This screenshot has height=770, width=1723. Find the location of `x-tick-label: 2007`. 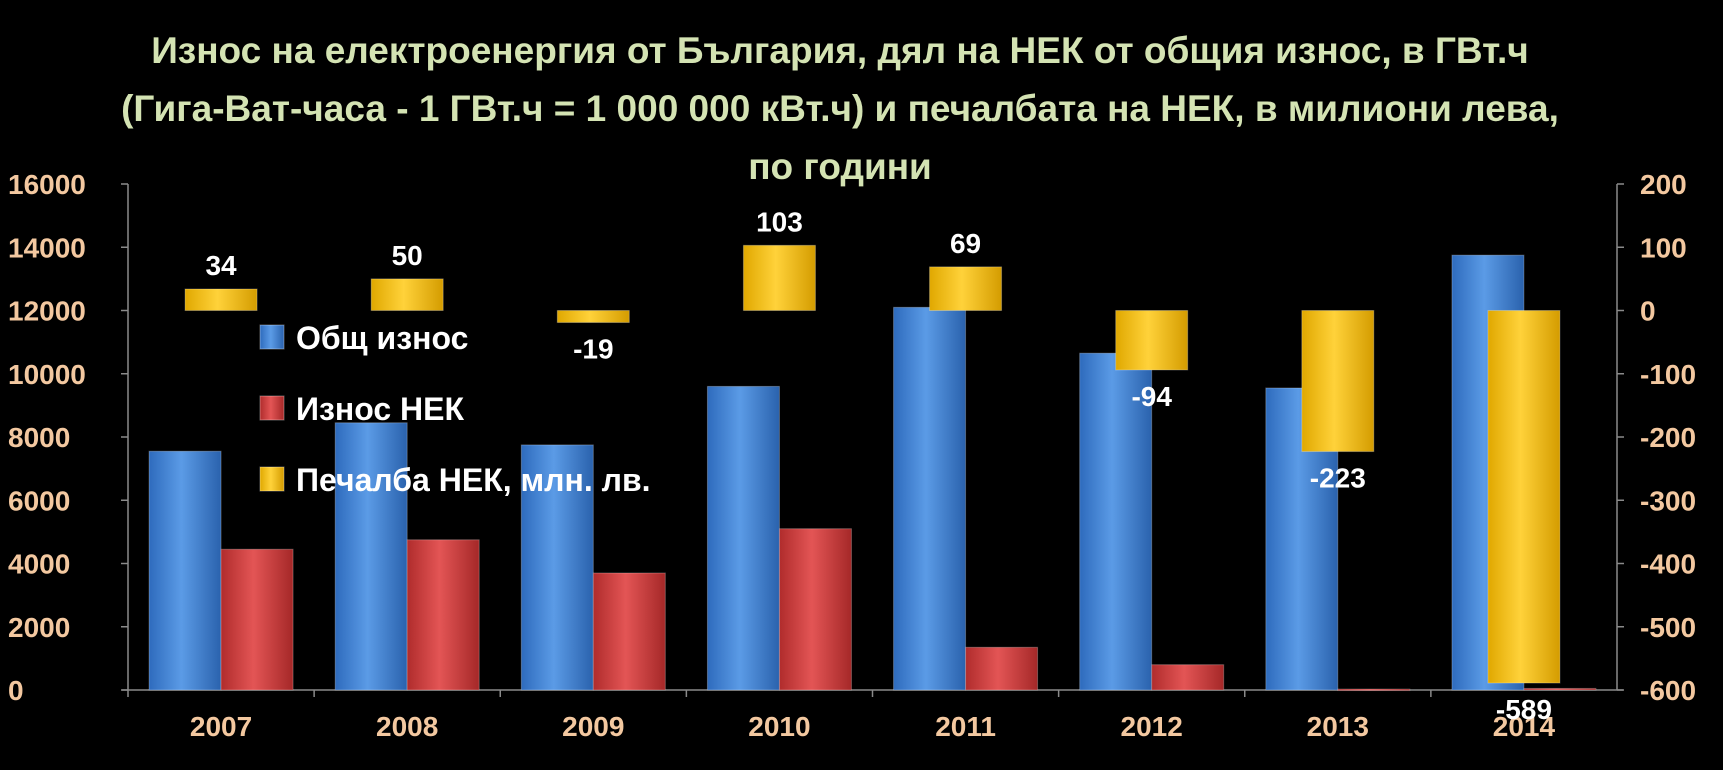

x-tick-label: 2007 is located at coordinates (221, 726).